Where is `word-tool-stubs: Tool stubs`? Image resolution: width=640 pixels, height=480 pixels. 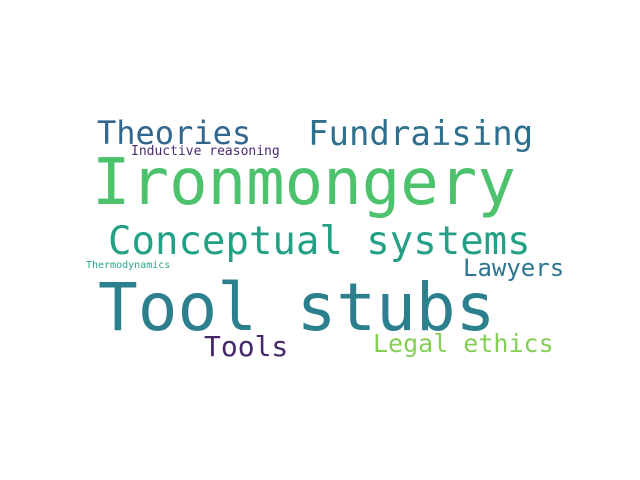
word-tool-stubs: Tool stubs is located at coordinates (297, 307).